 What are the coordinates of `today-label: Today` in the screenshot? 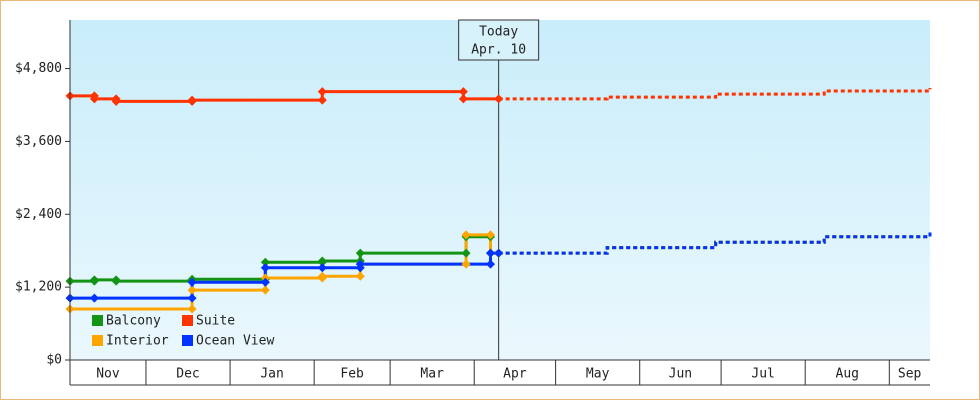 It's located at (498, 32).